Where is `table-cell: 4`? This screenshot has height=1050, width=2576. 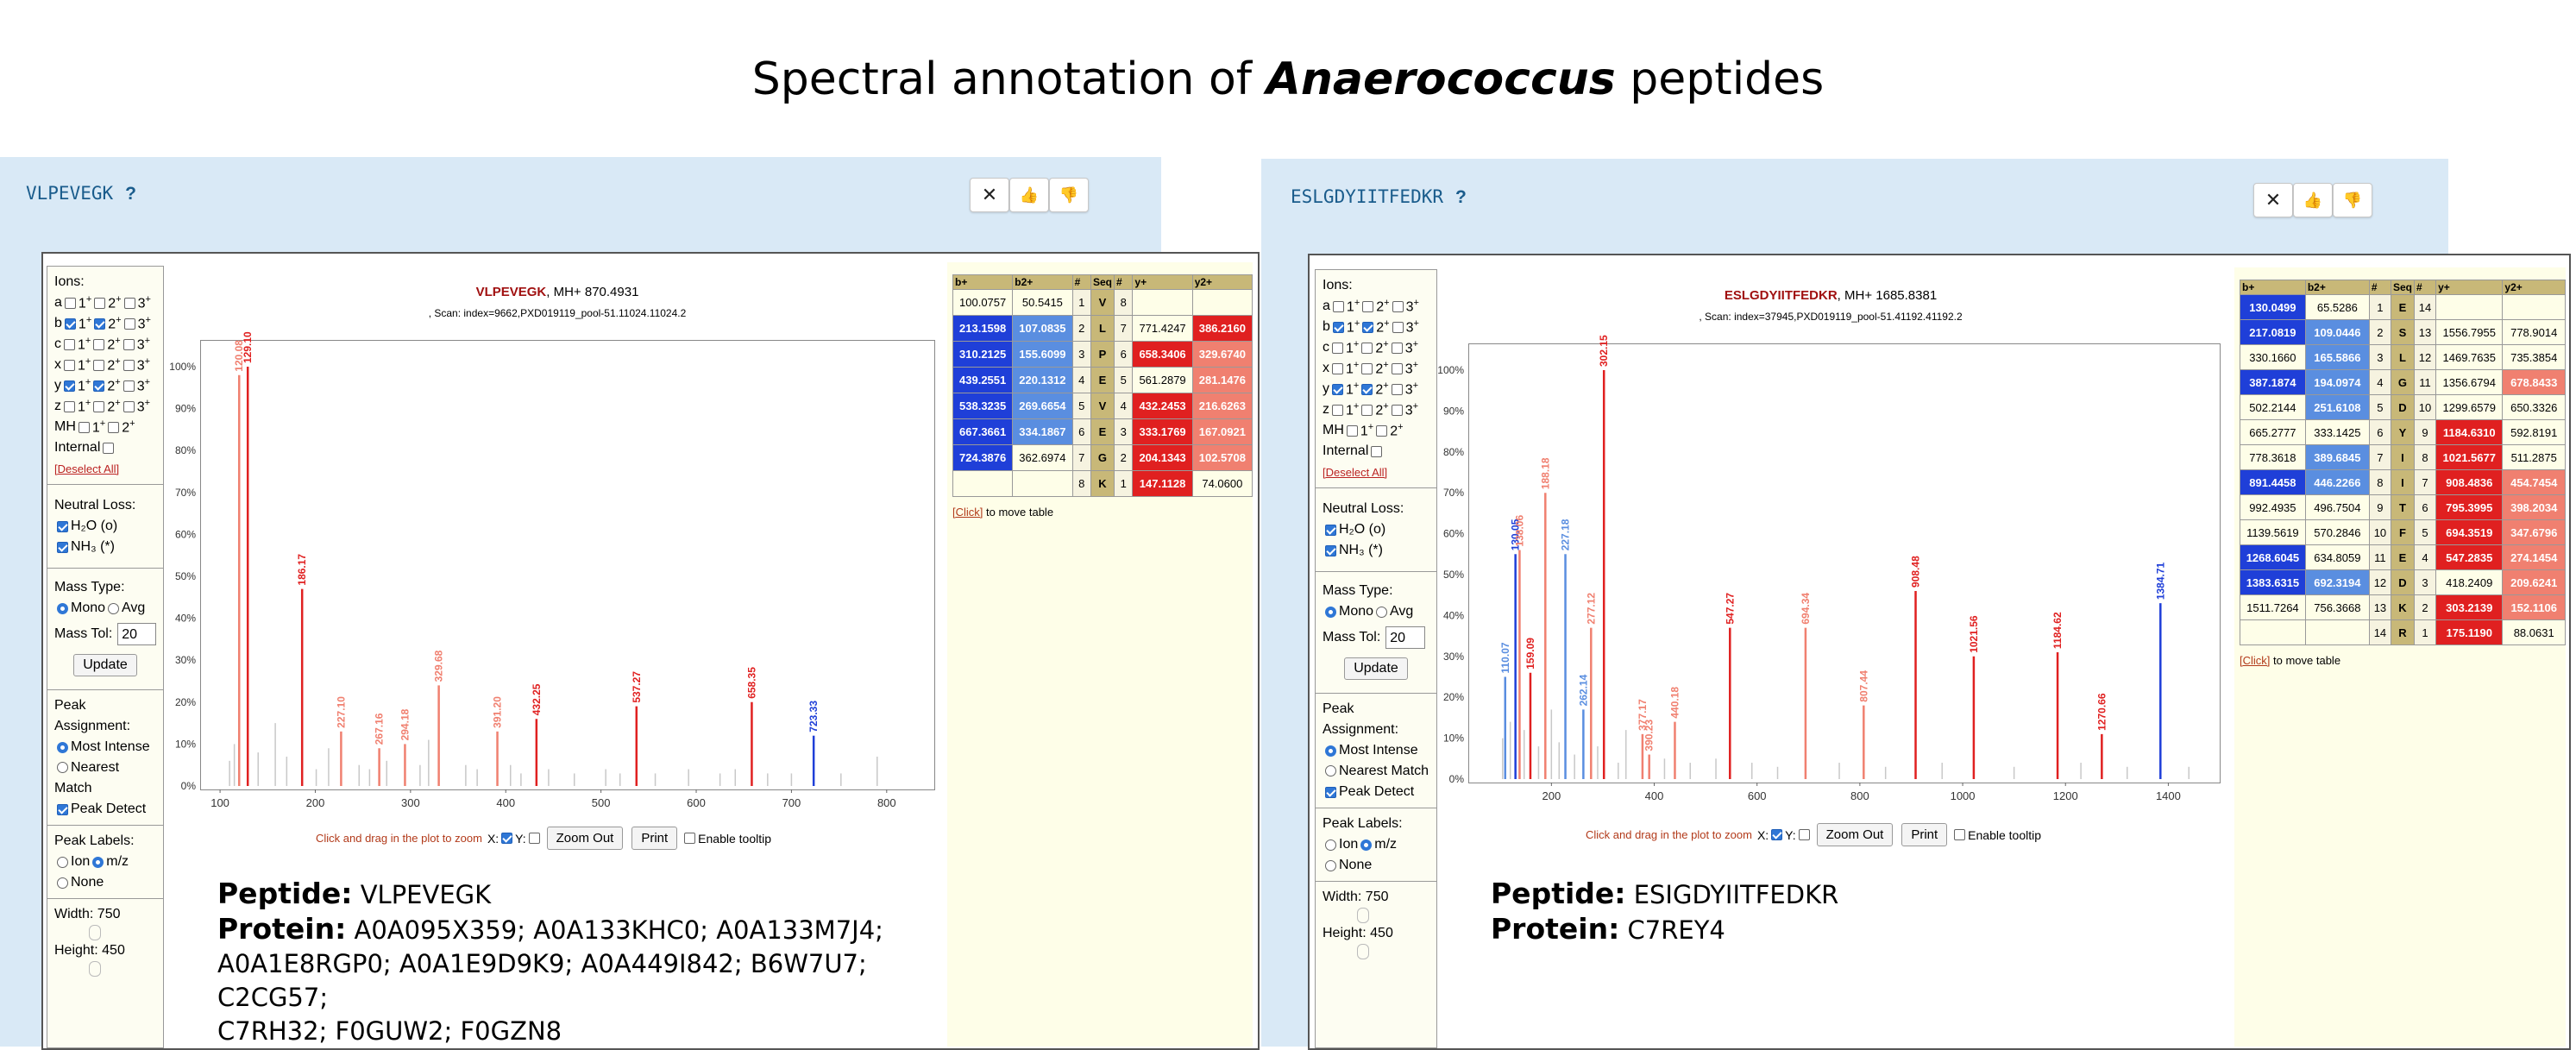
table-cell: 4 is located at coordinates (1081, 380).